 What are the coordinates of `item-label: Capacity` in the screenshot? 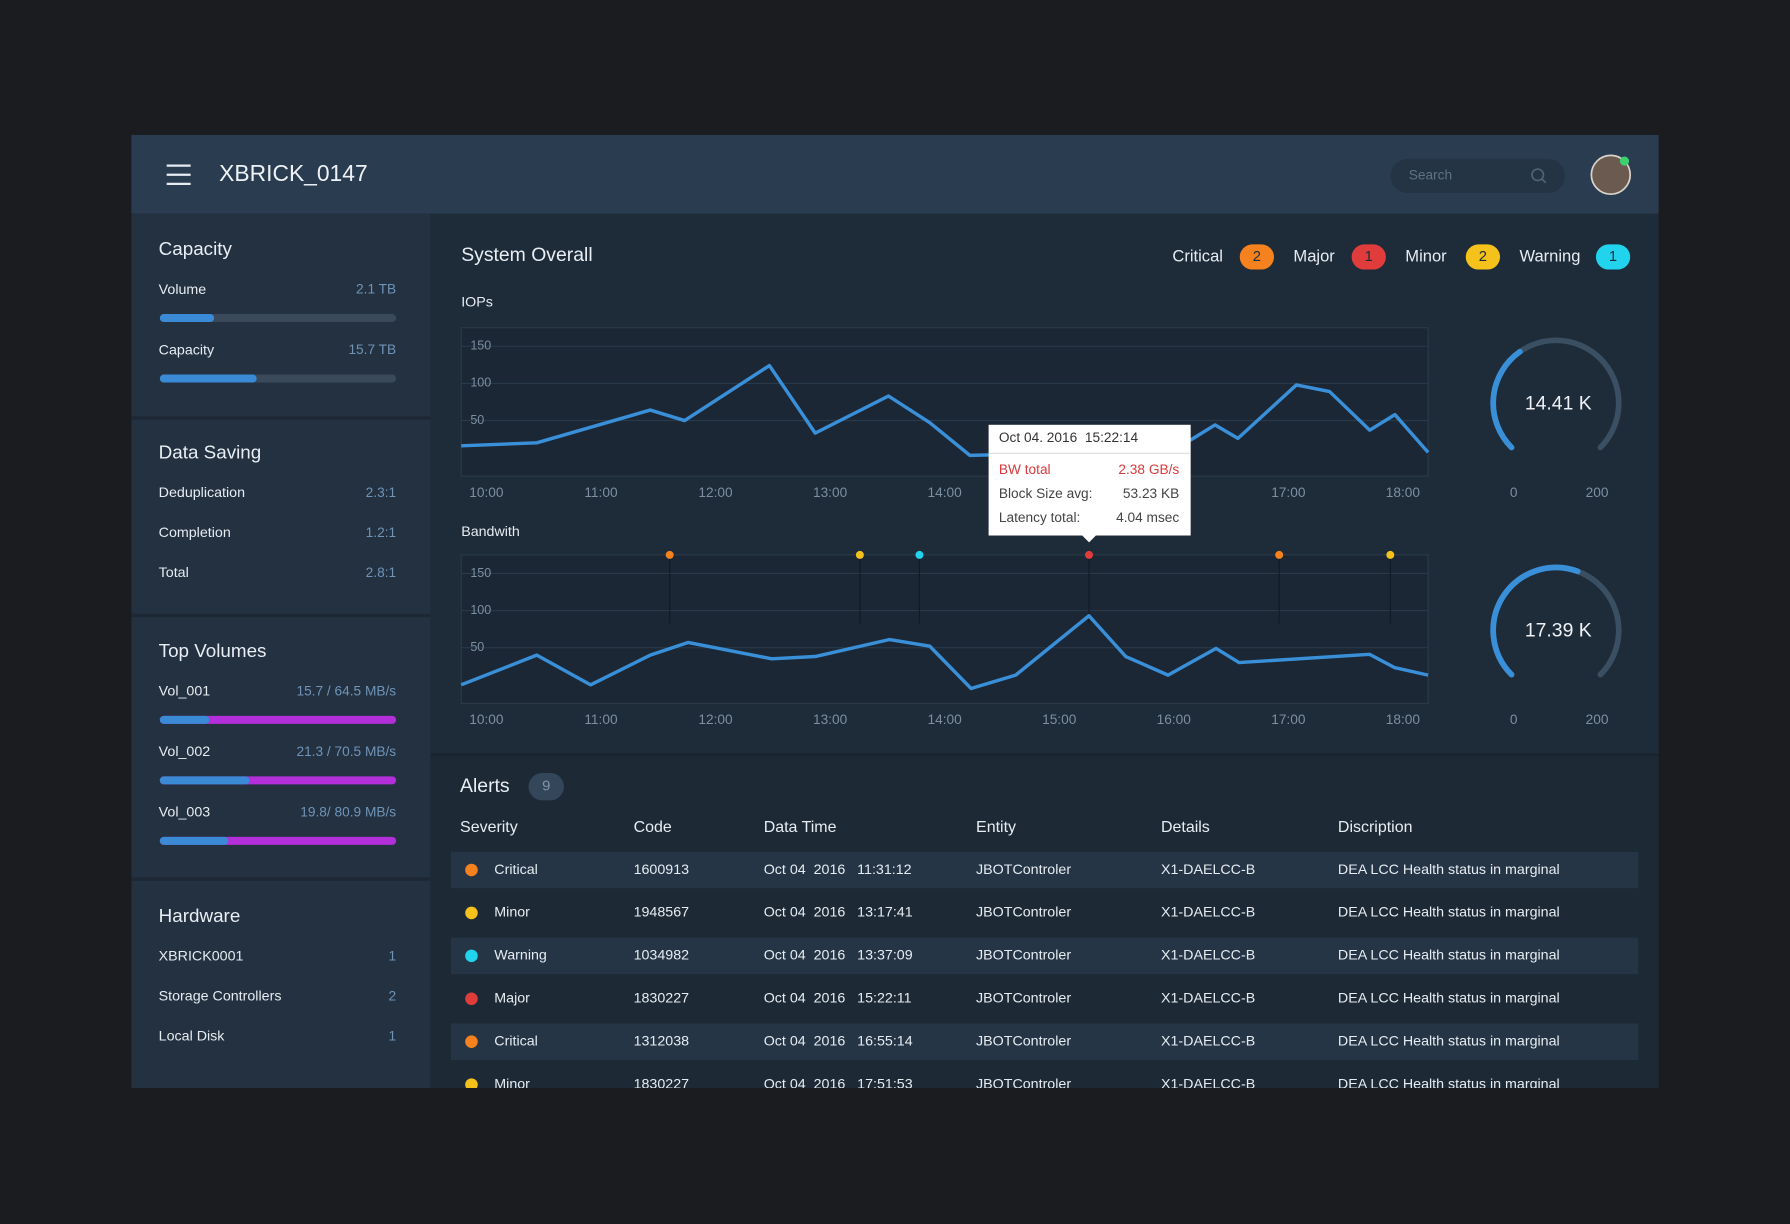 It's located at (187, 350).